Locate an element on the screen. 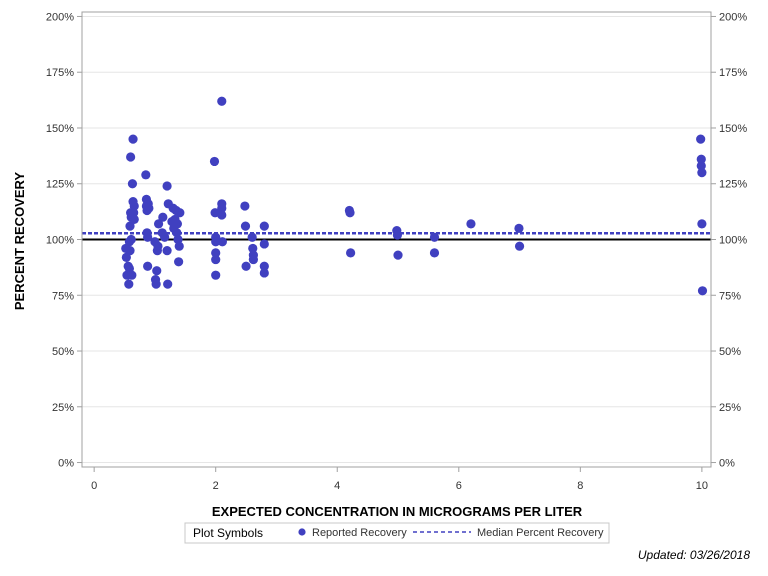 Image resolution: width=768 pixels, height=576 pixels. updated-timestamp: Updated: 03/26/2018 is located at coordinates (693, 555).